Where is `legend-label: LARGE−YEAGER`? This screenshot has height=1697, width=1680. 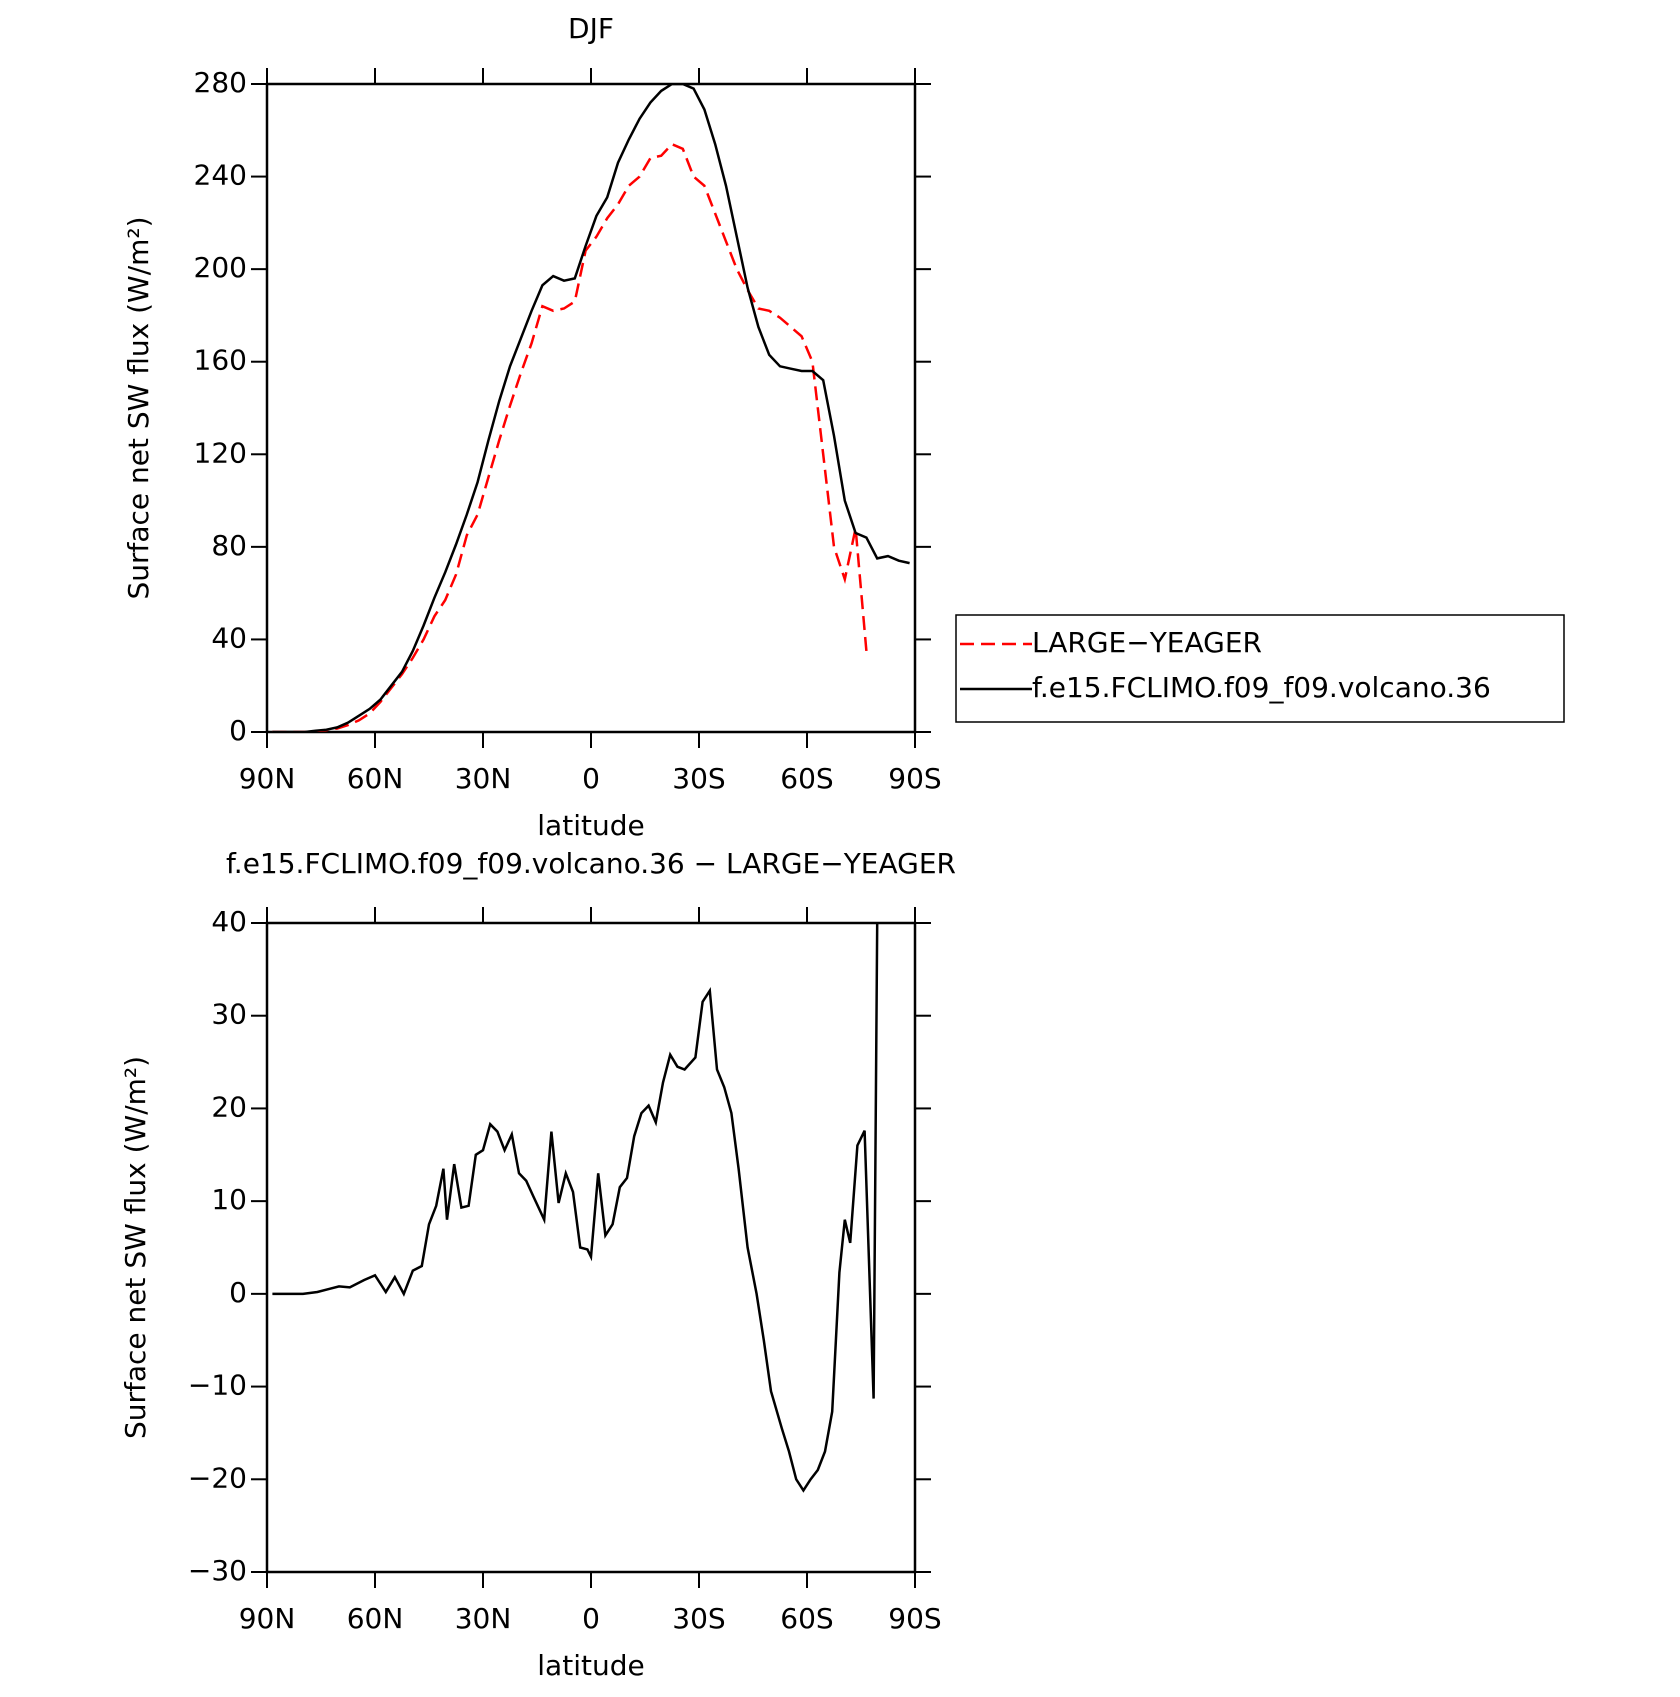 legend-label: LARGE−YEAGER is located at coordinates (1147, 642).